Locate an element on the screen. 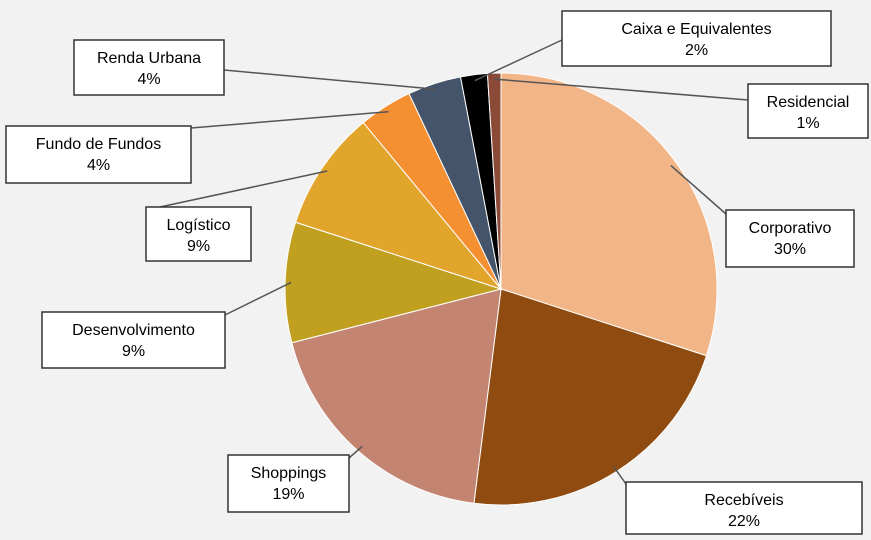 The height and width of the screenshot is (540, 871). pie-slice-desenvolvimento is located at coordinates (393, 282).